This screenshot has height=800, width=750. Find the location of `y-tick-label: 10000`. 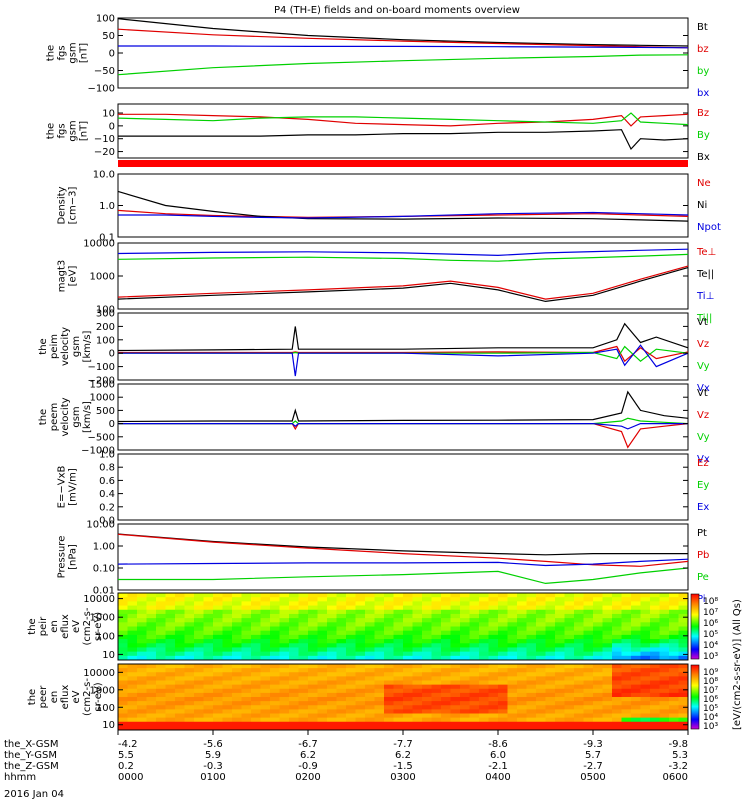

y-tick-label: 10000 is located at coordinates (99, 673).